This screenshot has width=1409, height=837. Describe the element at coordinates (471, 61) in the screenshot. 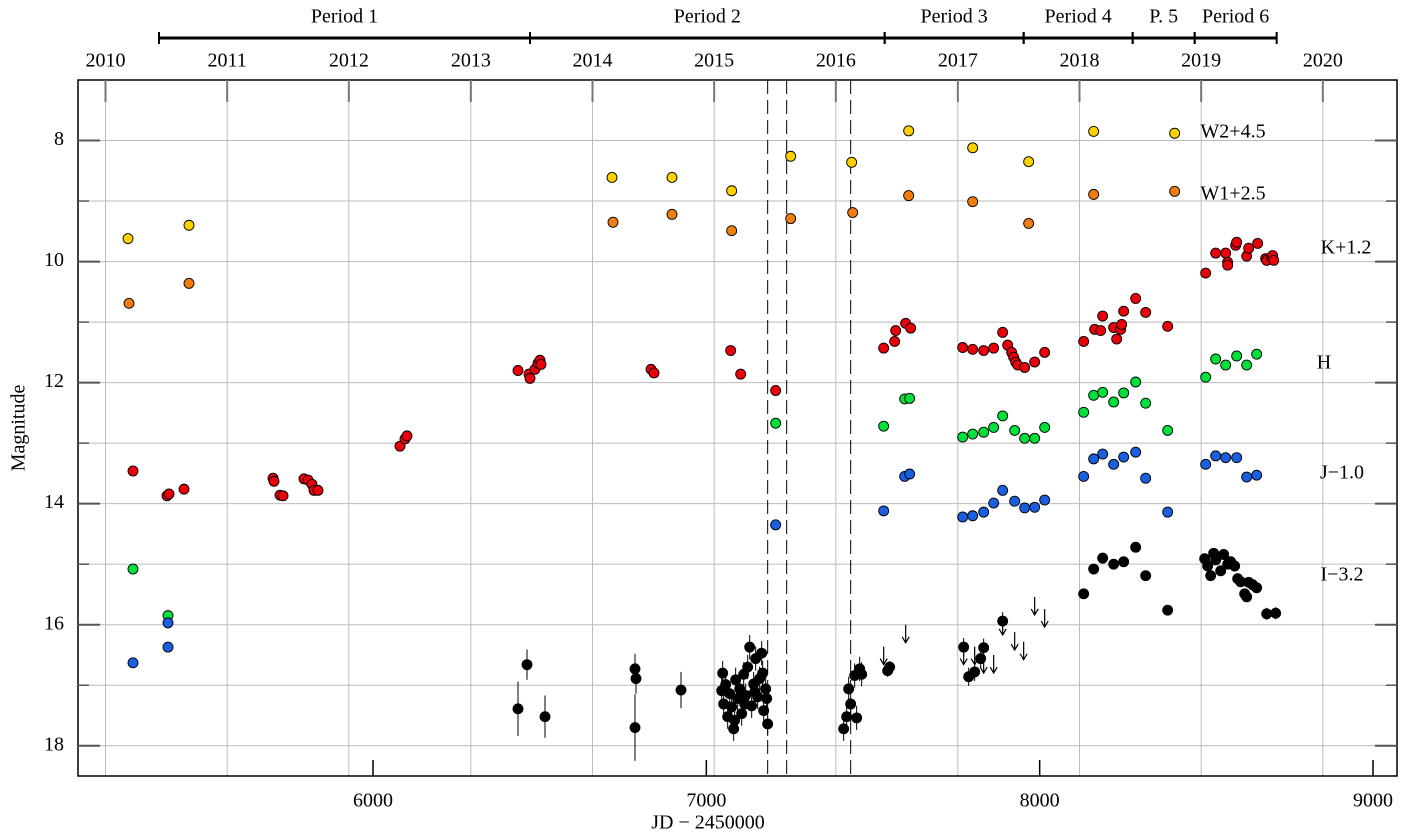

I see `top-tick-label: 2013` at that location.